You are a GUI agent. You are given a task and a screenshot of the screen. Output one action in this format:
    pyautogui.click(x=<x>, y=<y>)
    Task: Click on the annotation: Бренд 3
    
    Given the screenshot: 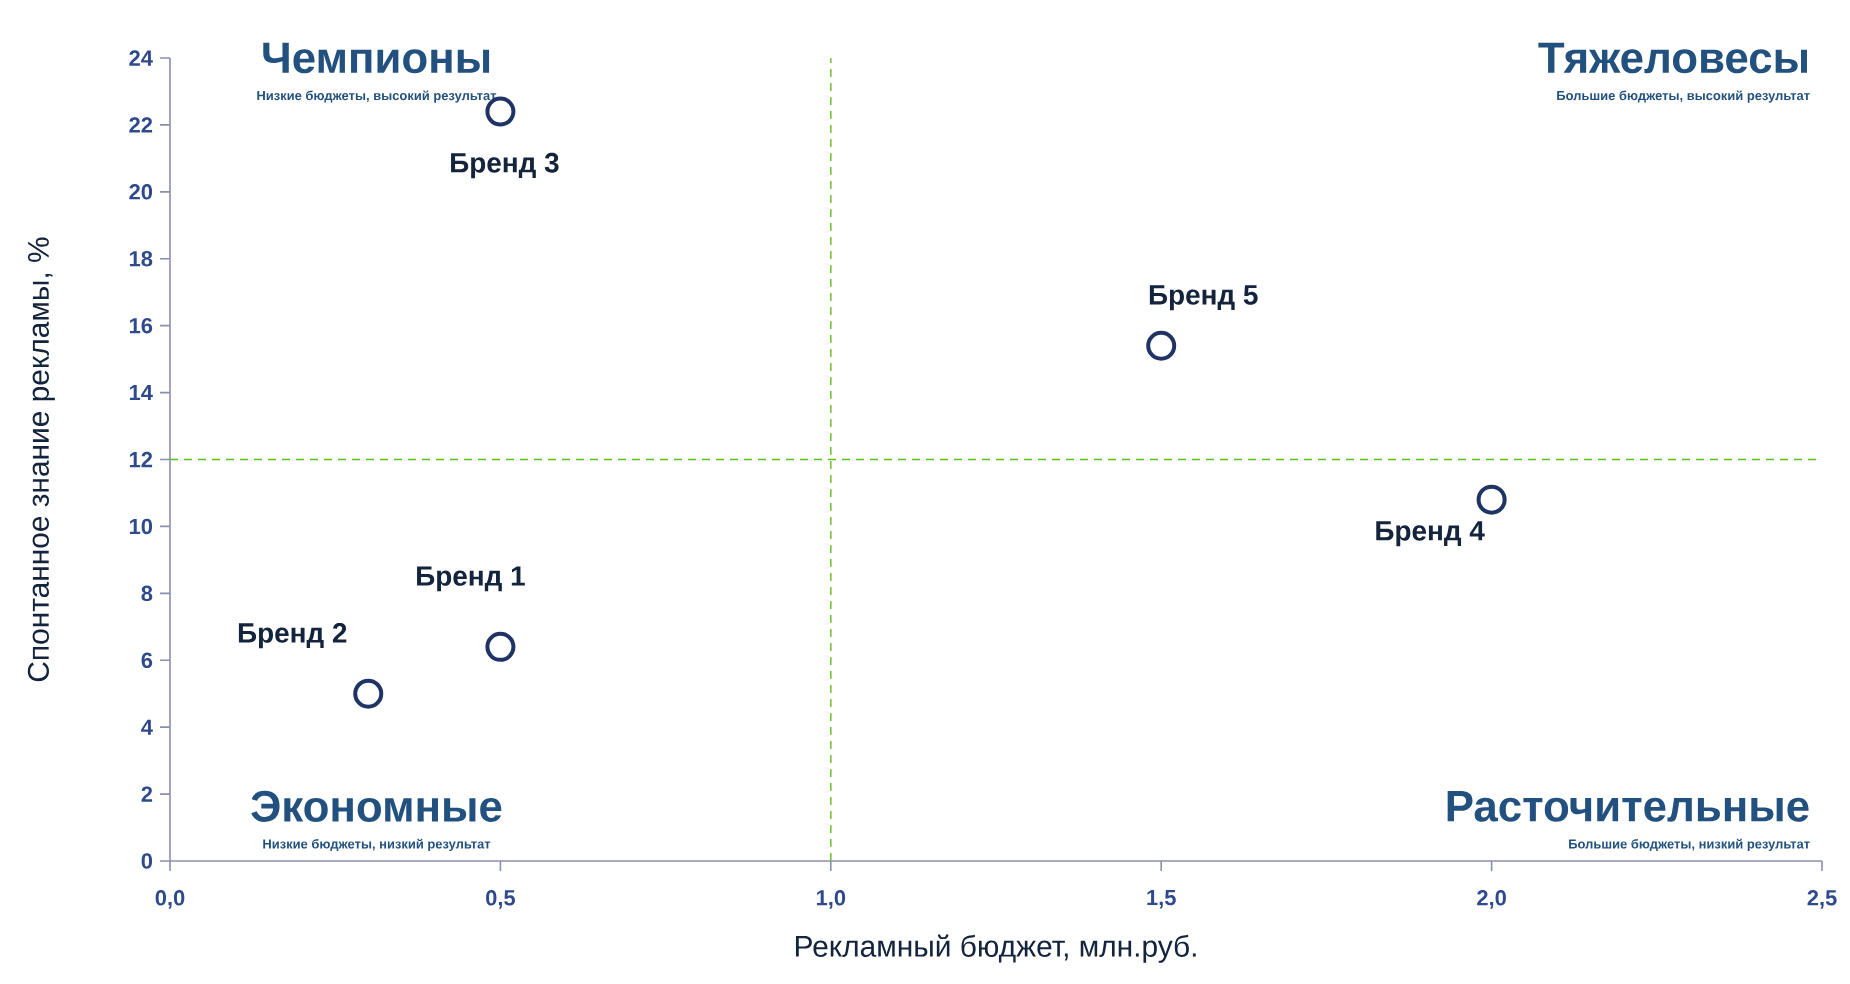 What is the action you would take?
    pyautogui.click(x=505, y=165)
    